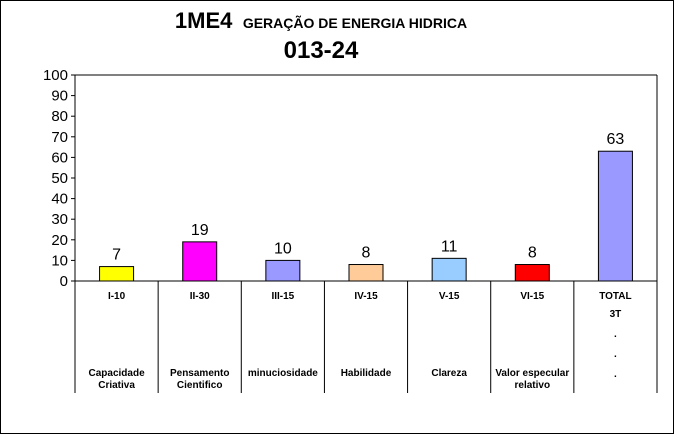  Describe the element at coordinates (200, 296) in the screenshot. I see `category-code: II-30` at that location.